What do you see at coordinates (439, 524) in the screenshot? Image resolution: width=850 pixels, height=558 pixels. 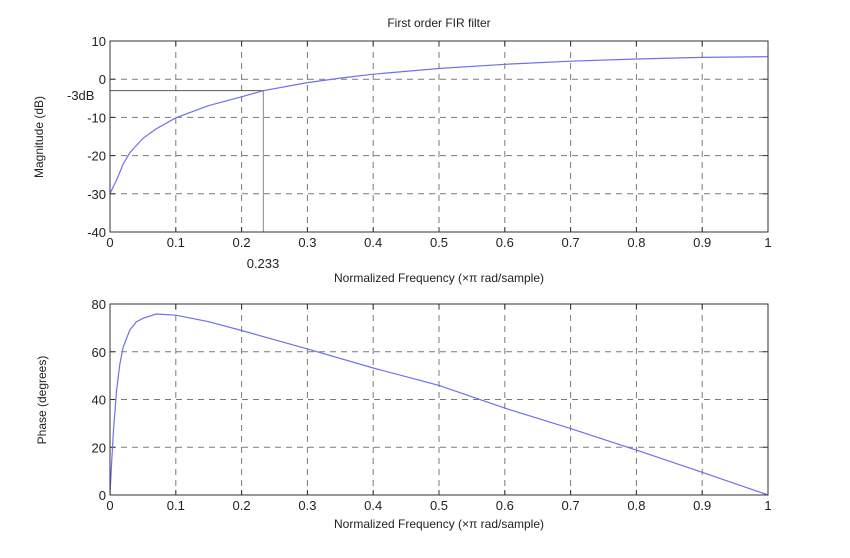 I see `bottom-x-axis-label: Normalized Frequency (×π rad/sample)` at bounding box center [439, 524].